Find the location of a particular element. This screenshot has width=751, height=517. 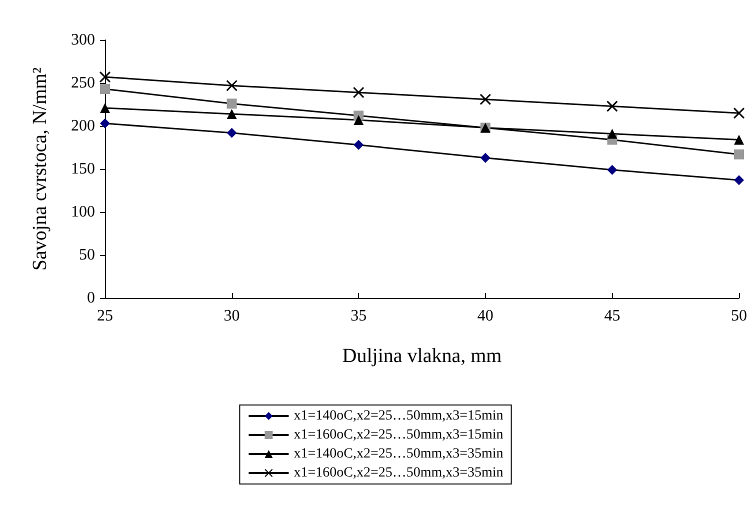

x-tick-label: 30 is located at coordinates (232, 316).